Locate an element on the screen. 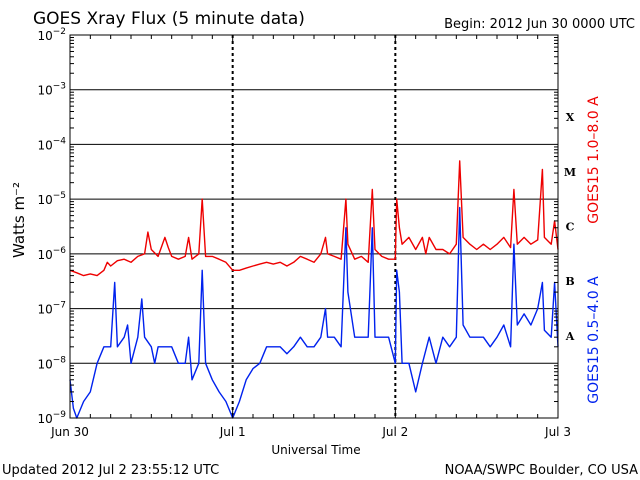 Image resolution: width=640 pixels, height=480 pixels. credit-text: NOAA/SWPC Boulder, CO USA is located at coordinates (541, 470).